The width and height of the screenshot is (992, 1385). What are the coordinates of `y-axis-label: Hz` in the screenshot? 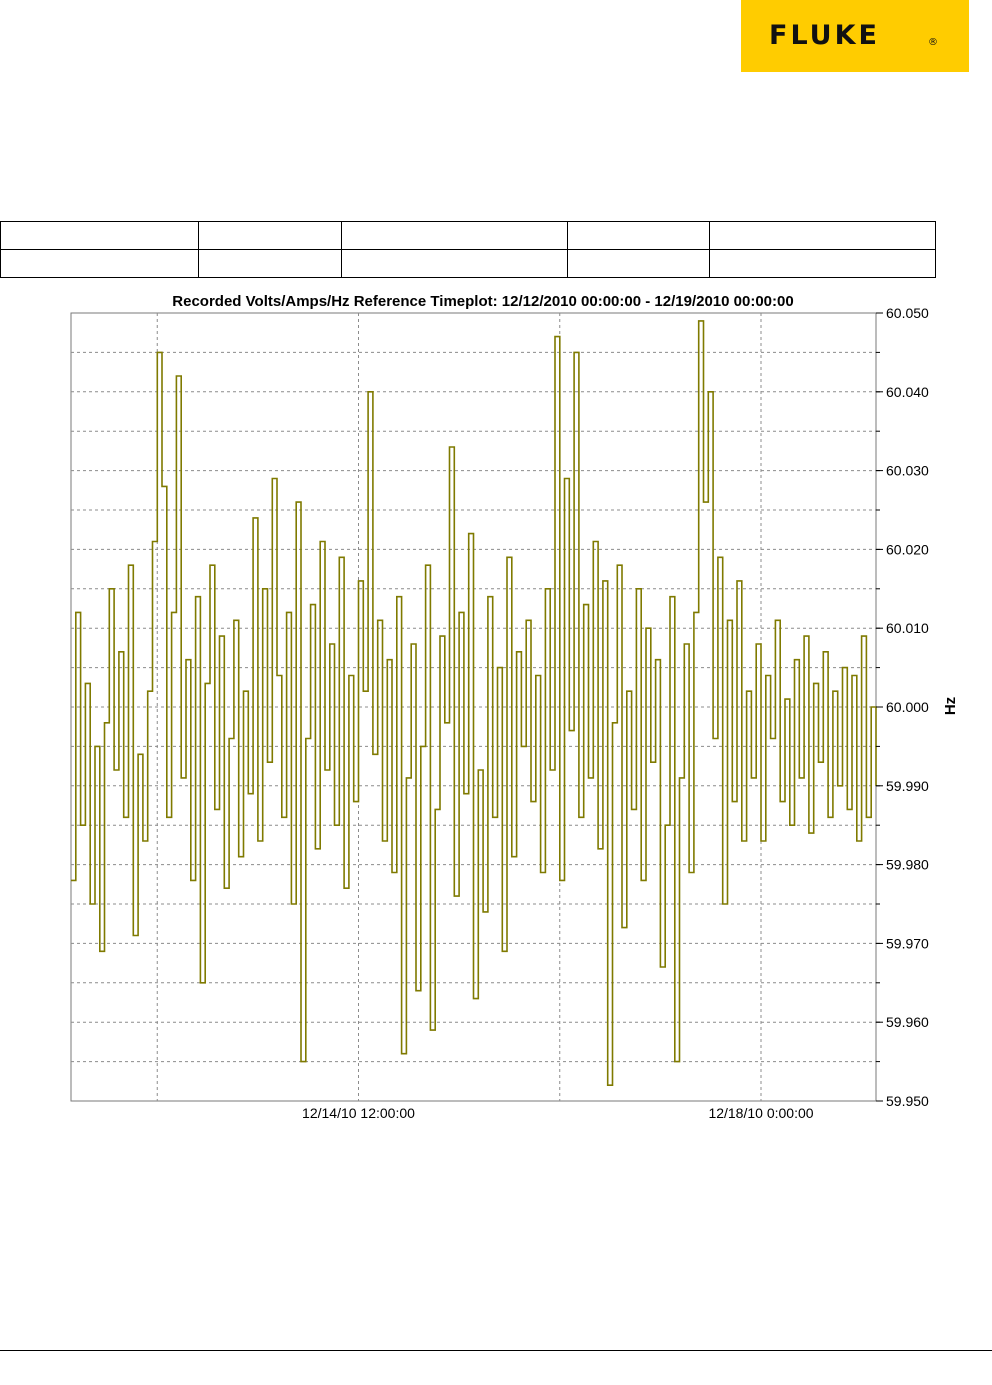 It's located at (950, 706).